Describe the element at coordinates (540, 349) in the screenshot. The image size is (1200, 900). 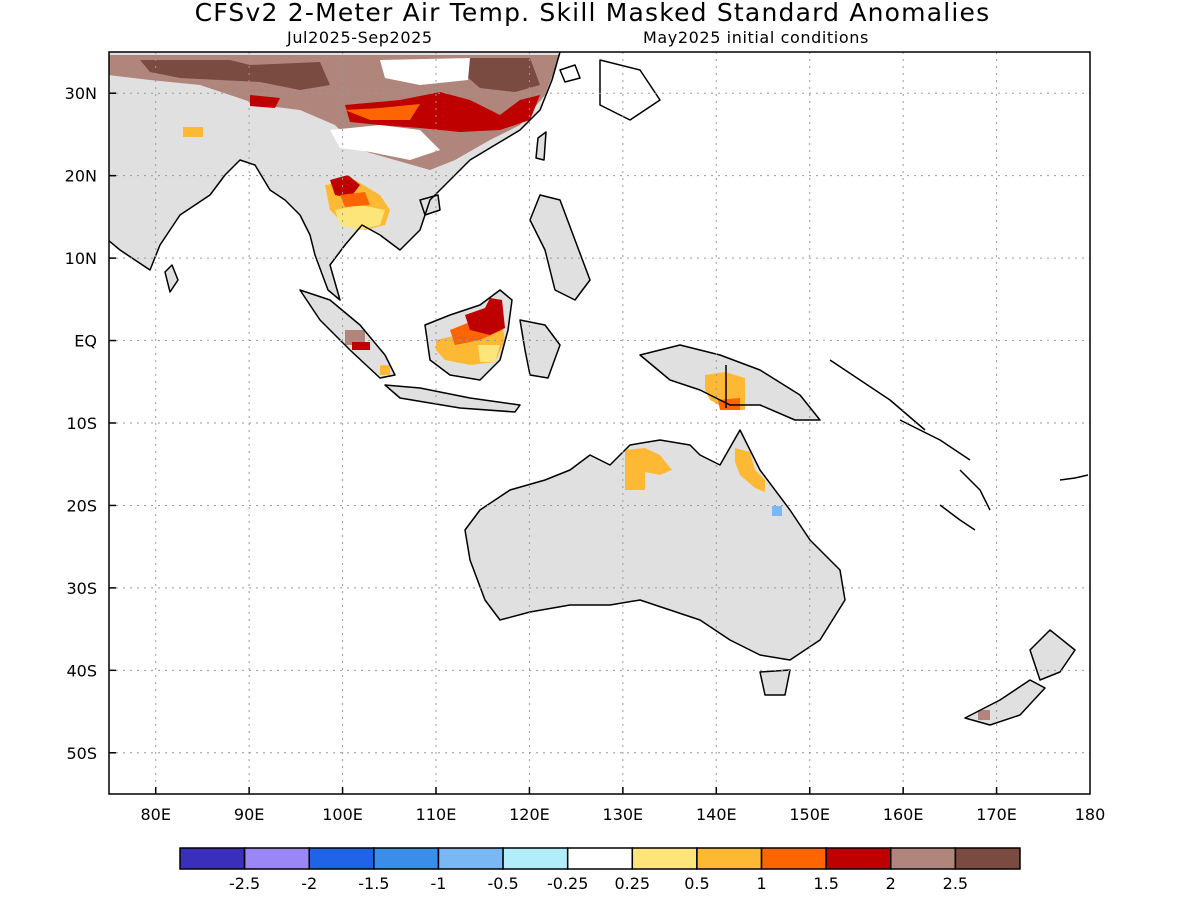
I see `sulawesi-land` at that location.